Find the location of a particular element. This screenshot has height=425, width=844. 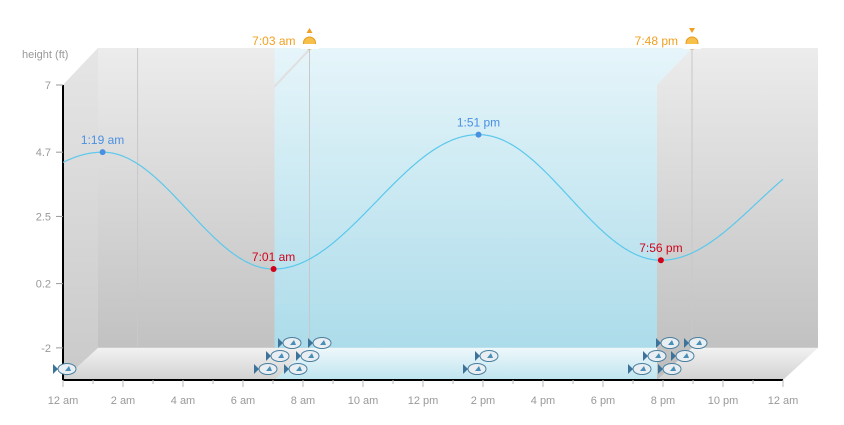

x-tick-label: 10 am is located at coordinates (363, 401).